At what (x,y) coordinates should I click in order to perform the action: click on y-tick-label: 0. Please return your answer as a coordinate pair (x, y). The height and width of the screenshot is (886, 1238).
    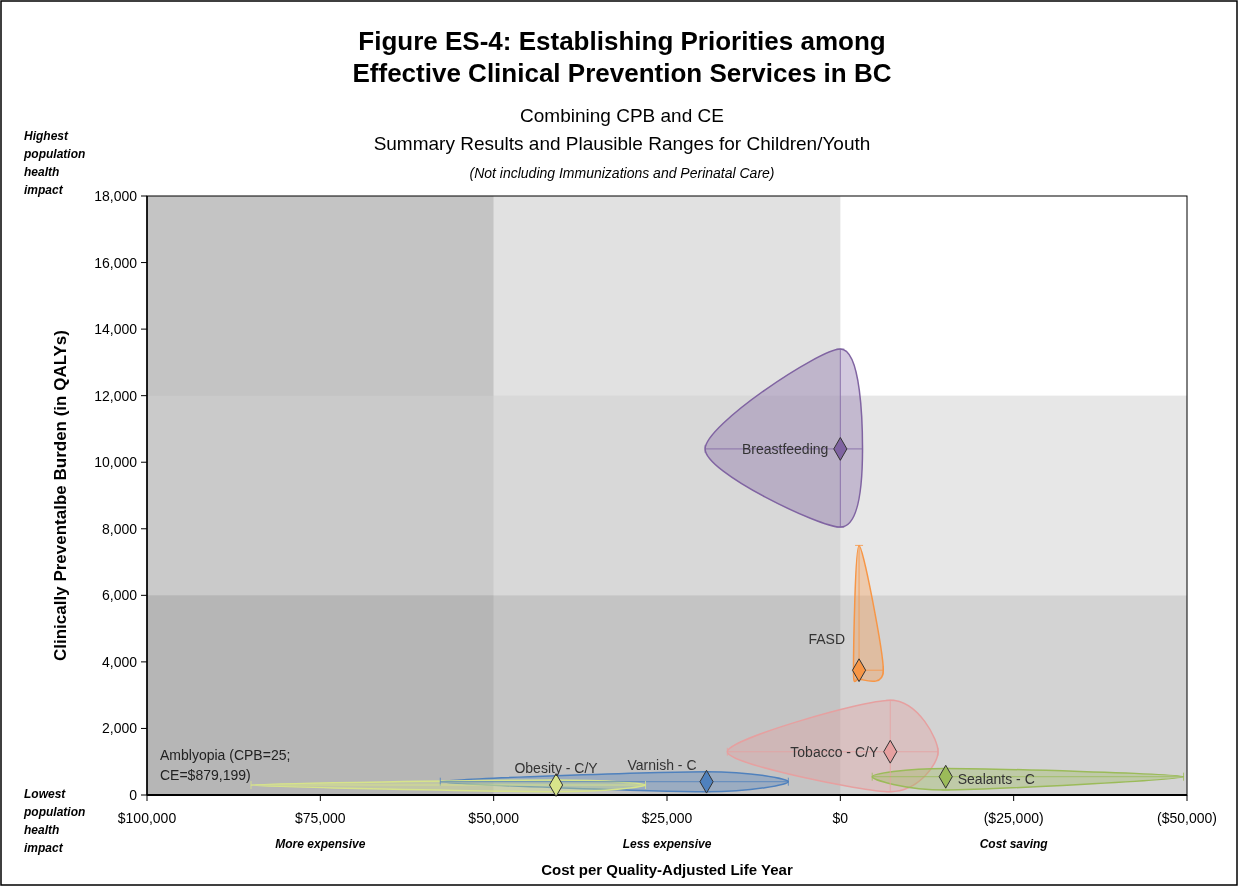
    Looking at the image, I should click on (133, 795).